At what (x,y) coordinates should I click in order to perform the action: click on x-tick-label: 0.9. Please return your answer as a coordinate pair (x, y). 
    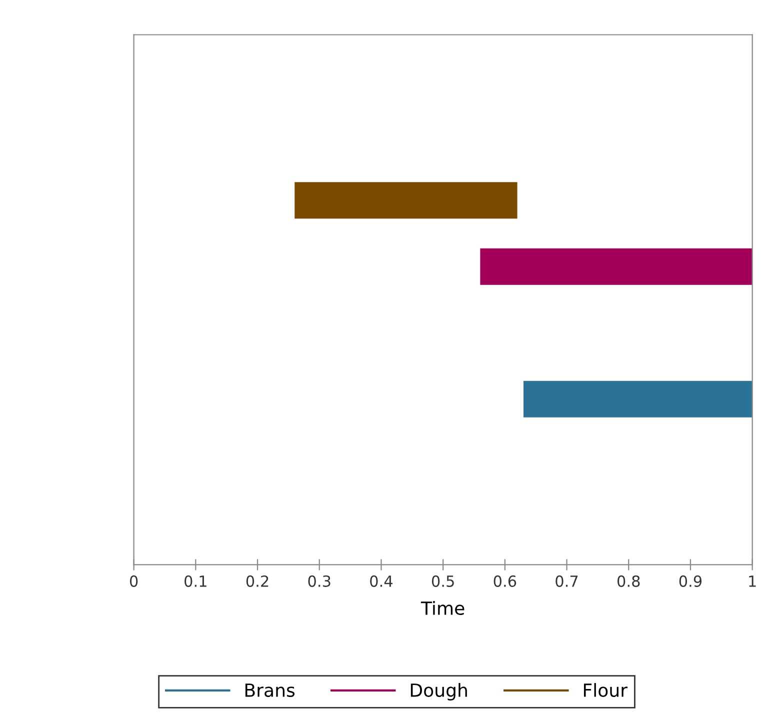
    Looking at the image, I should click on (690, 581).